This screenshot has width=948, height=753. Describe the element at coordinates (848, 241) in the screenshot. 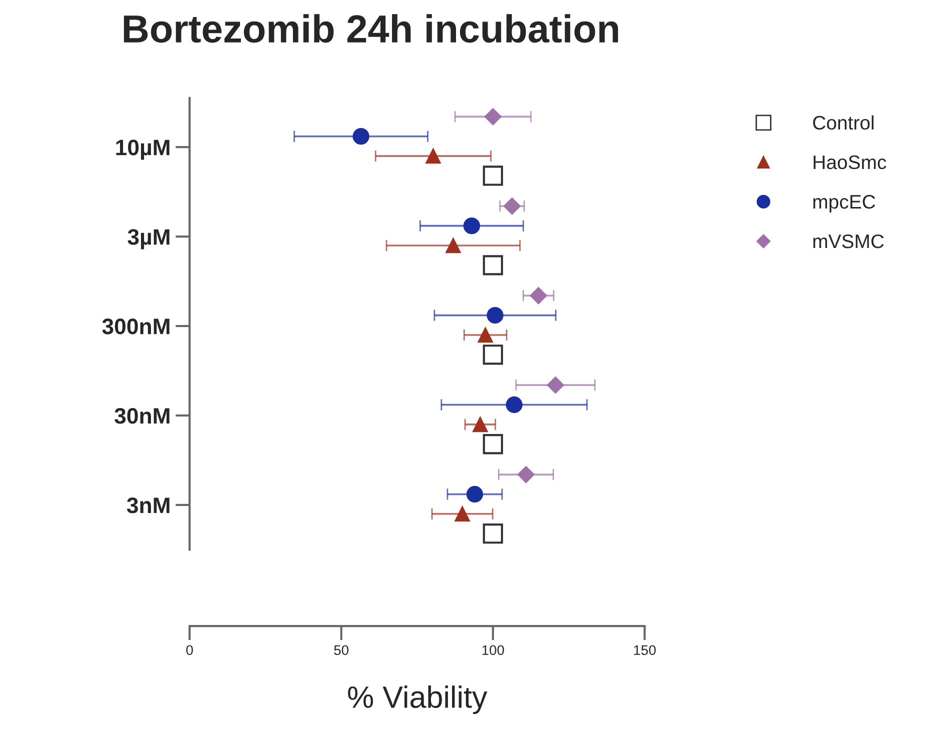

I see `legend-label: mVSMC` at that location.